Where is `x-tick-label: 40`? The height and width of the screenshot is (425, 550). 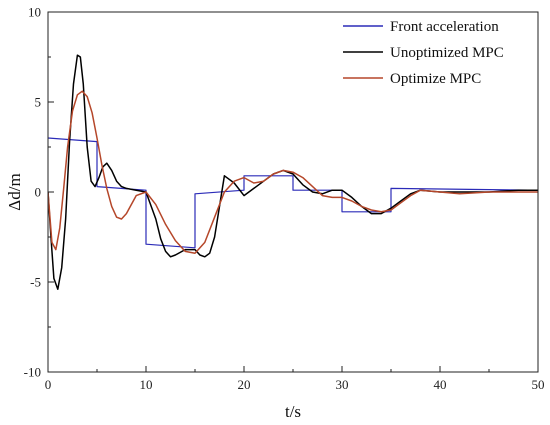
x-tick-label: 40 is located at coordinates (440, 384).